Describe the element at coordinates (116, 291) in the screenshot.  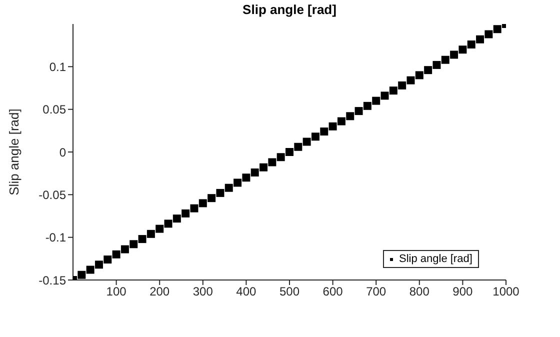
I see `x-tick-label: 100` at that location.